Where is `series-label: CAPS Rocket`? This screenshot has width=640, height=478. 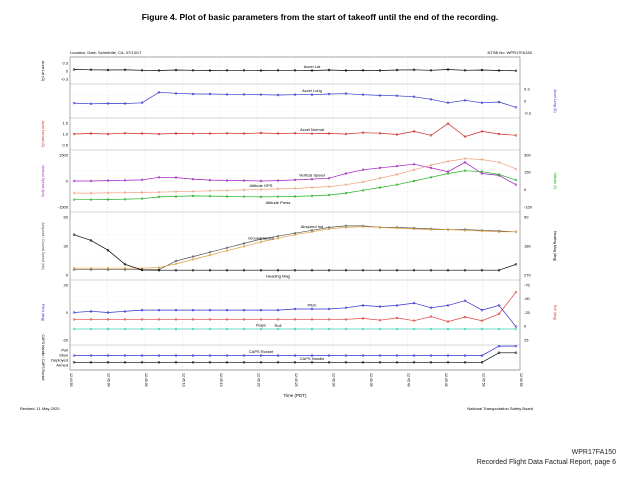
series-label: CAPS Rocket is located at coordinates (261, 351).